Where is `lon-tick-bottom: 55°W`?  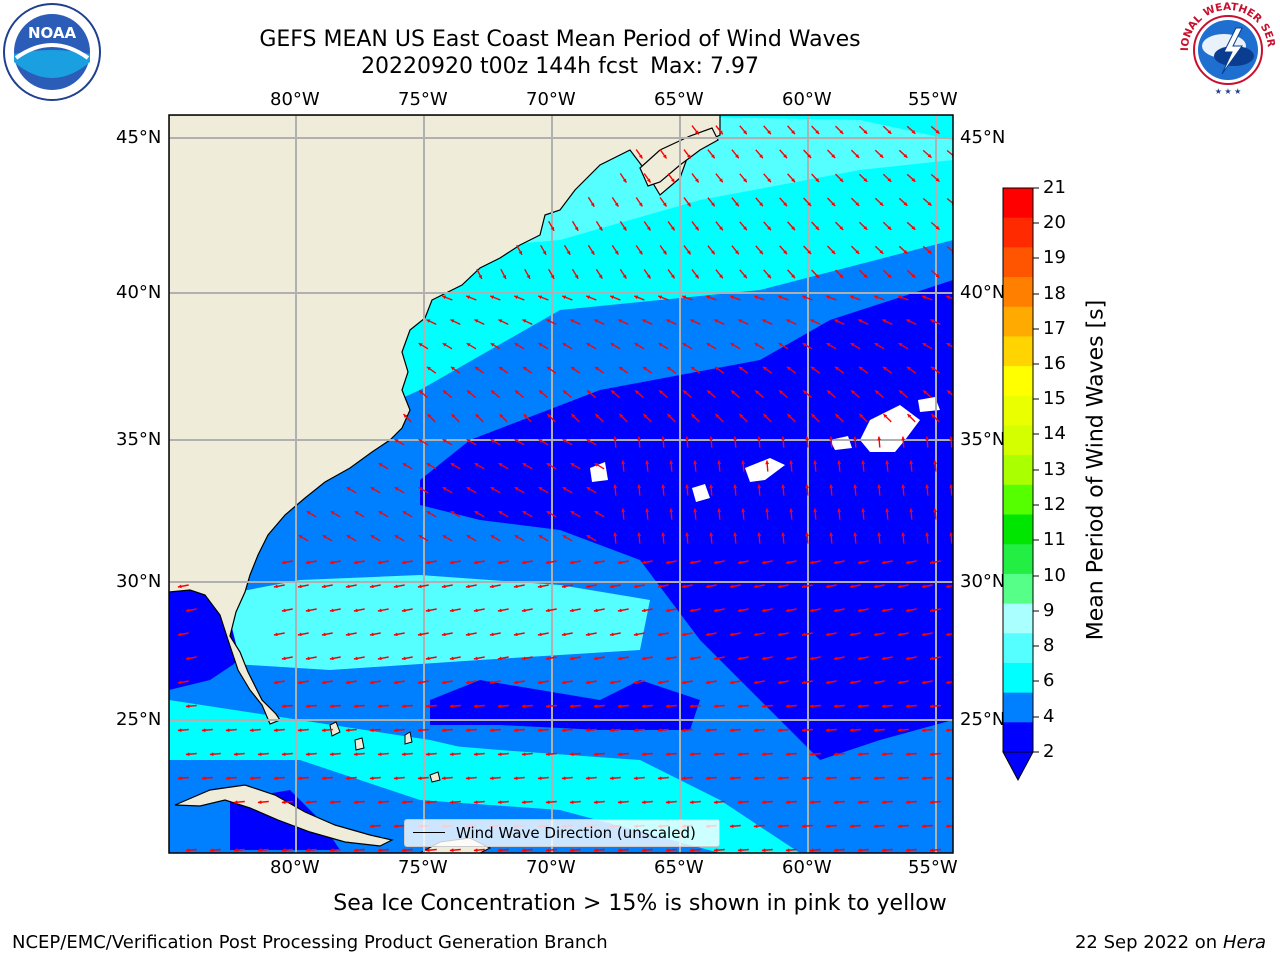 lon-tick-bottom: 55°W is located at coordinates (933, 867).